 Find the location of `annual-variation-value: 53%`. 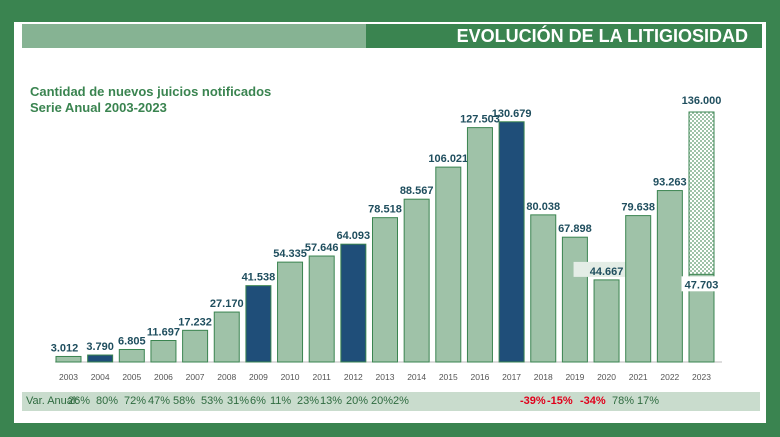

annual-variation-value: 53% is located at coordinates (212, 401).